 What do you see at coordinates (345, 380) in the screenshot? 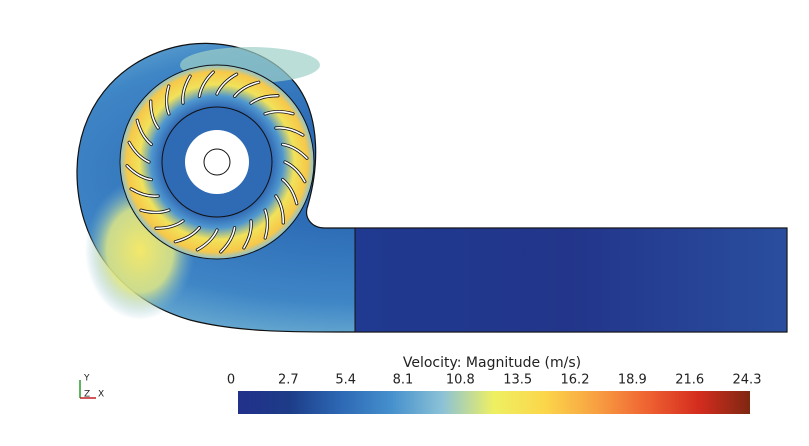
I see `tick-label: 5.4` at bounding box center [345, 380].